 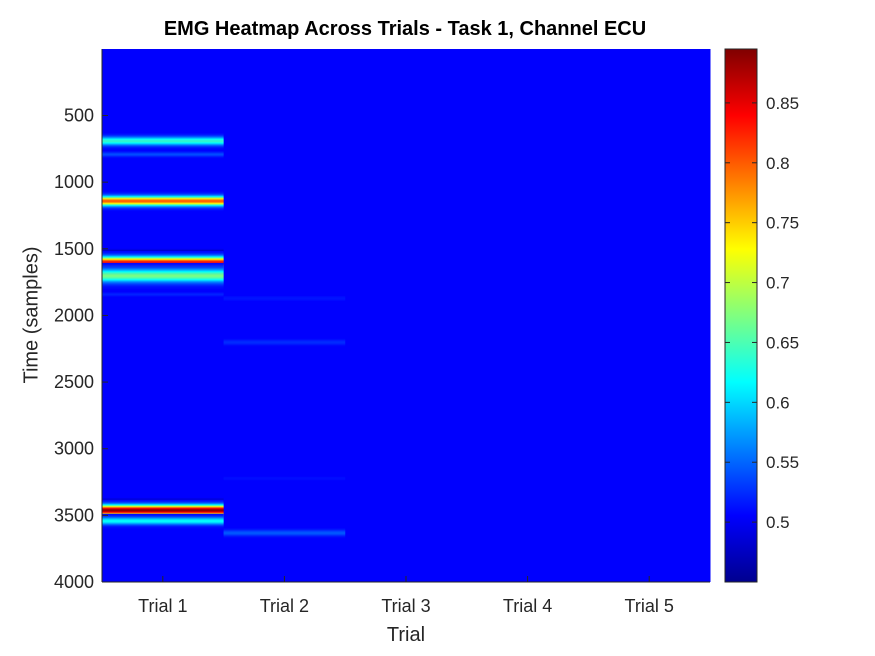 What do you see at coordinates (778, 402) in the screenshot?
I see `colorbar-tick-label: 0.6` at bounding box center [778, 402].